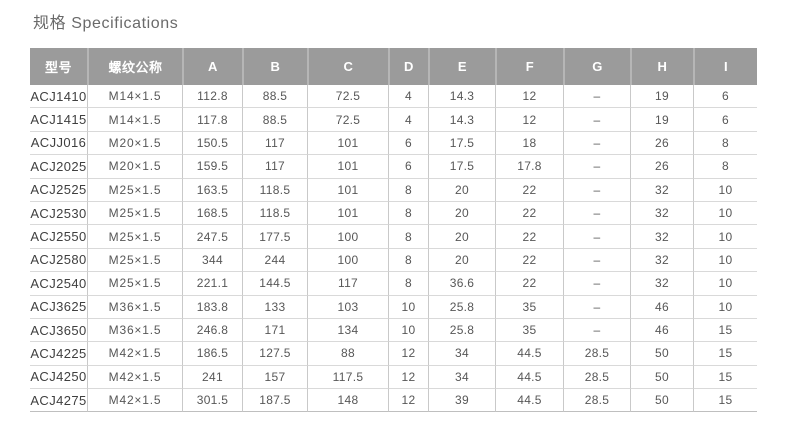 This screenshot has height=441, width=790. What do you see at coordinates (212, 307) in the screenshot?
I see `value-cell-a: 183.8` at bounding box center [212, 307].